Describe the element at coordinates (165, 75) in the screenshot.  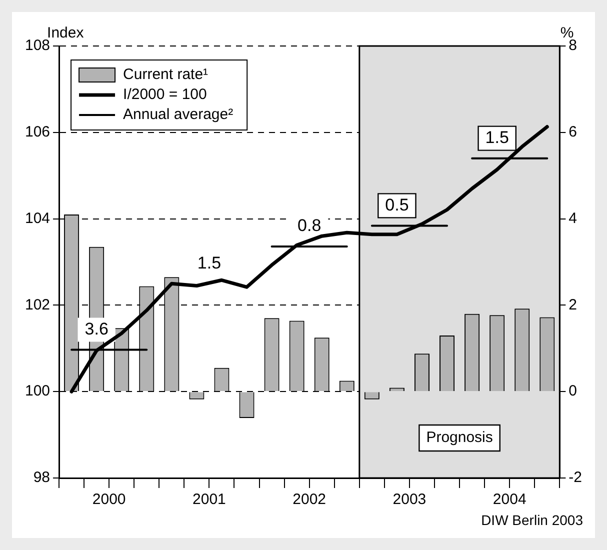
I see `legend-label: Current rate¹` at that location.